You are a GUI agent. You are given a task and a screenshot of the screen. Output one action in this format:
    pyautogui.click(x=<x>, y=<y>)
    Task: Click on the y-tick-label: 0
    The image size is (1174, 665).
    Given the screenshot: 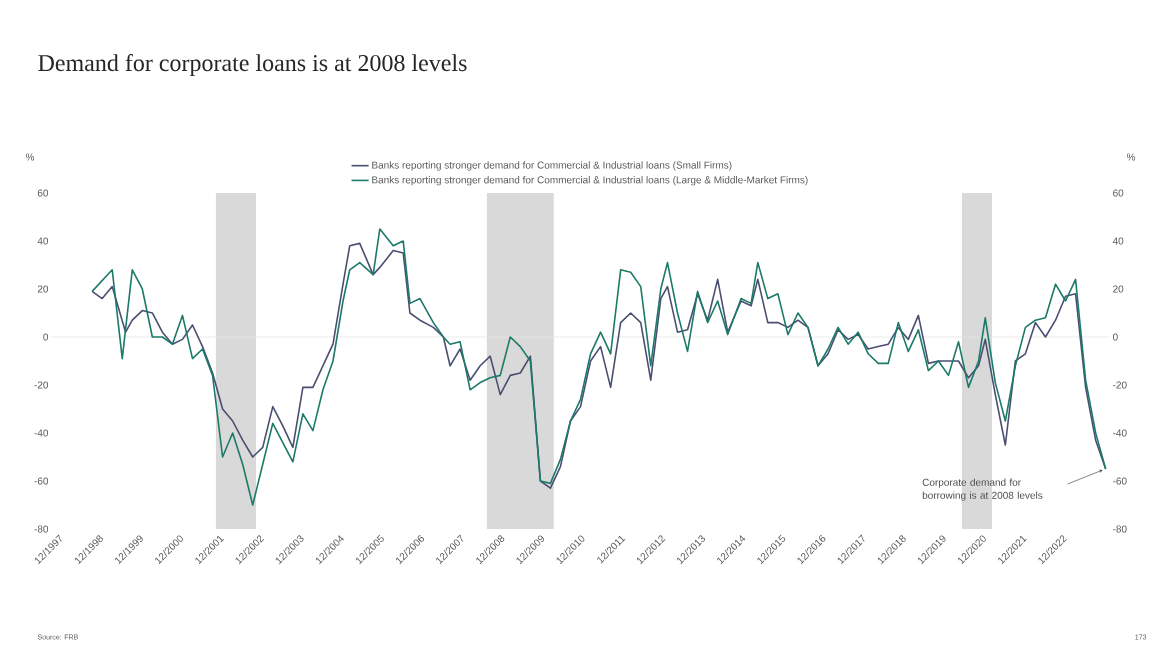 What is the action you would take?
    pyautogui.click(x=46, y=337)
    